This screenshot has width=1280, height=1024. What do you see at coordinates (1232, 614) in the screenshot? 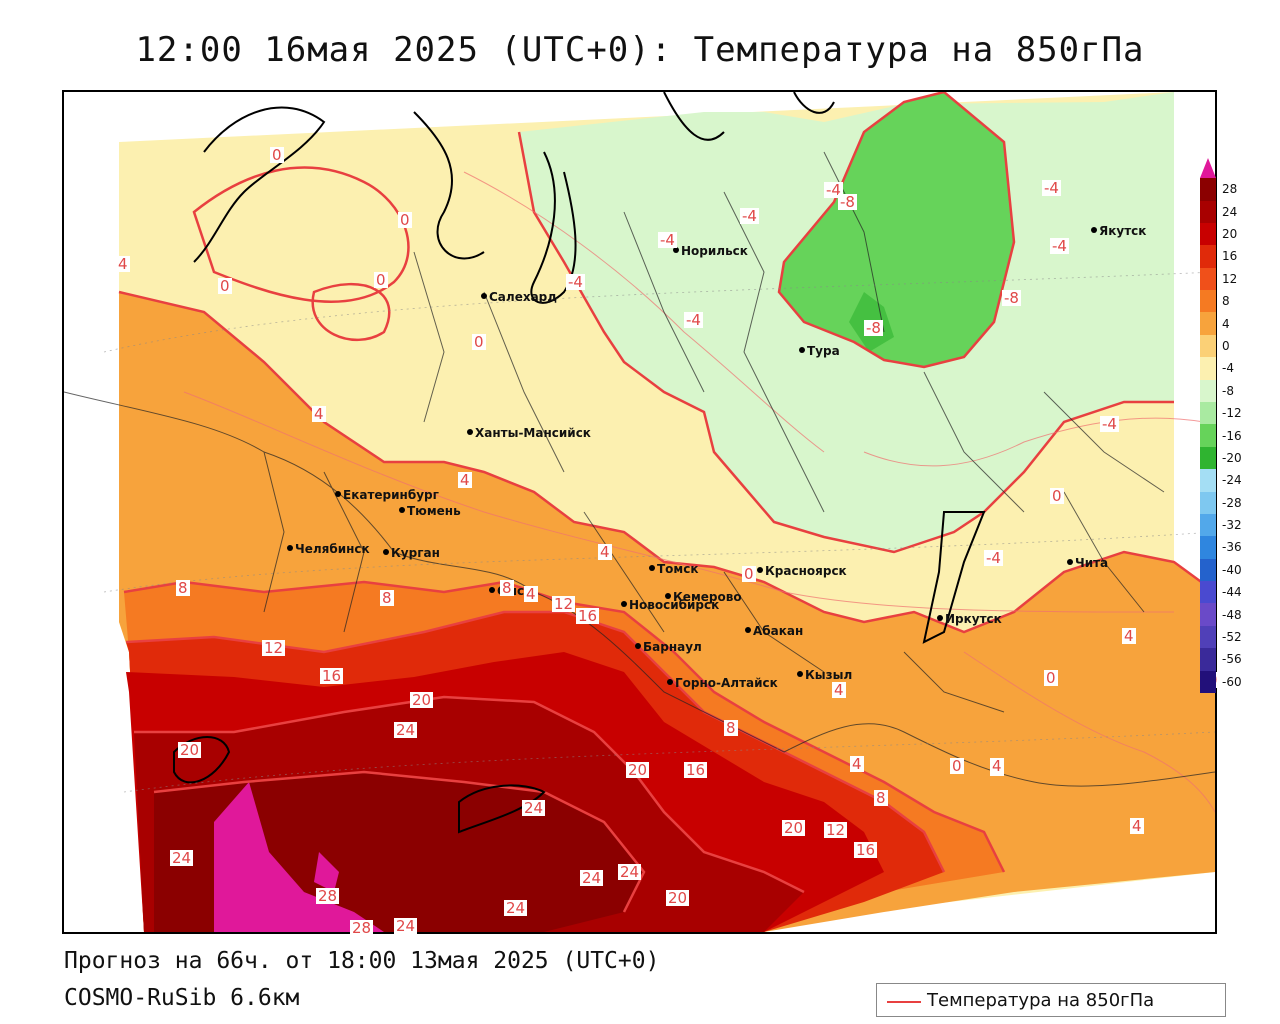
I see `colorbar-tick-label: -48` at bounding box center [1232, 614].